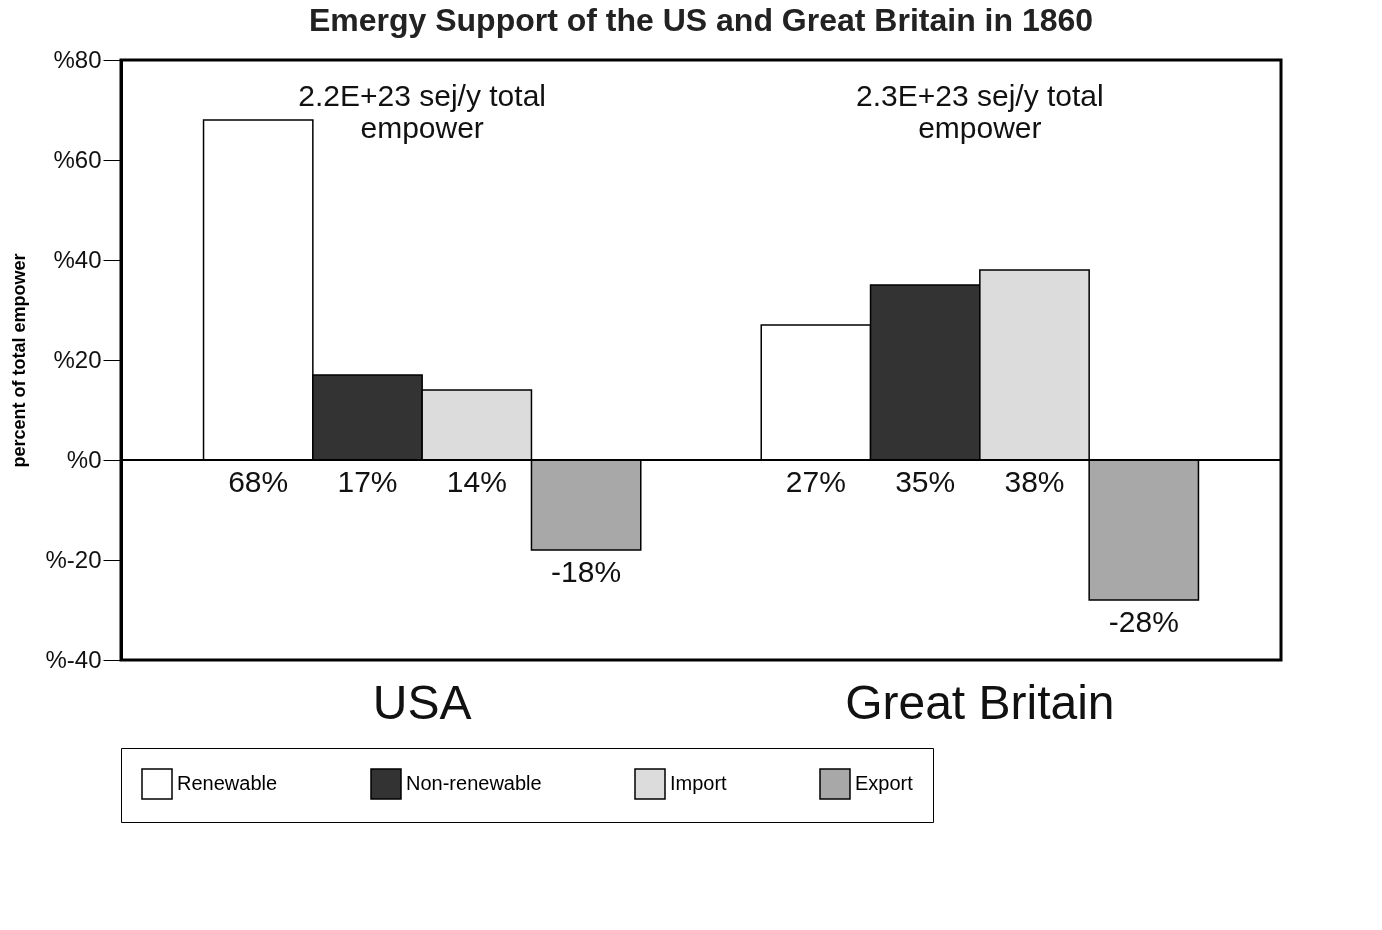 The width and height of the screenshot is (1382, 930). Describe the element at coordinates (77, 59) in the screenshot. I see `y-tick-label: %80` at that location.